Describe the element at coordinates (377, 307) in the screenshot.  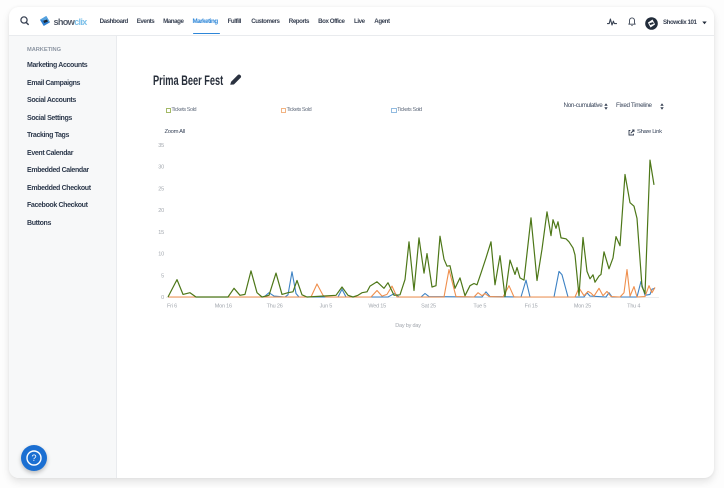
I see `svg-text: Wed 15` at that location.